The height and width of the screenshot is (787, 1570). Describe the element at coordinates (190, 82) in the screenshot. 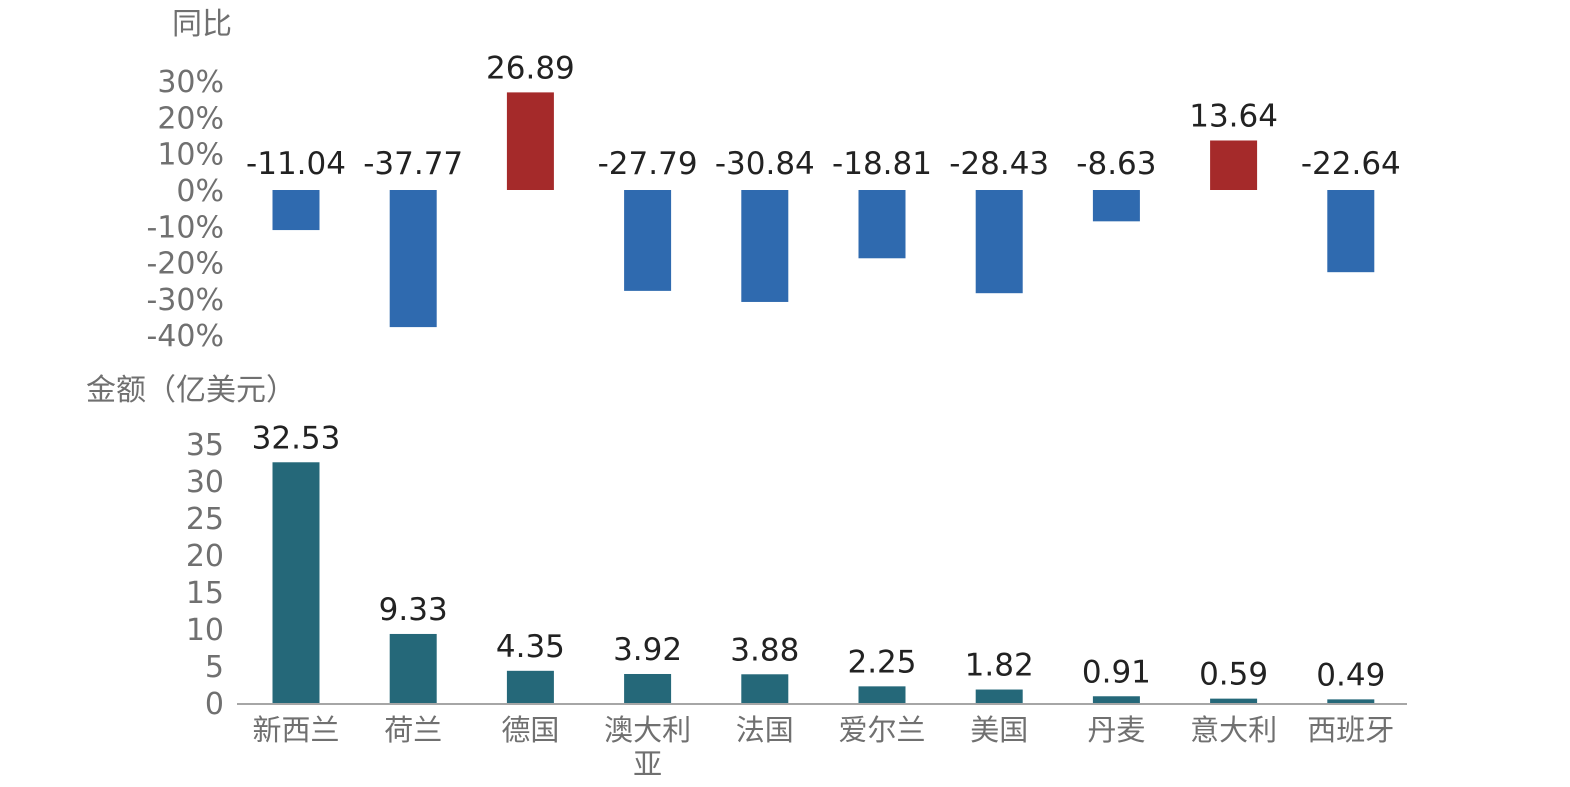

I see `top-y-tick-label: 30%` at that location.